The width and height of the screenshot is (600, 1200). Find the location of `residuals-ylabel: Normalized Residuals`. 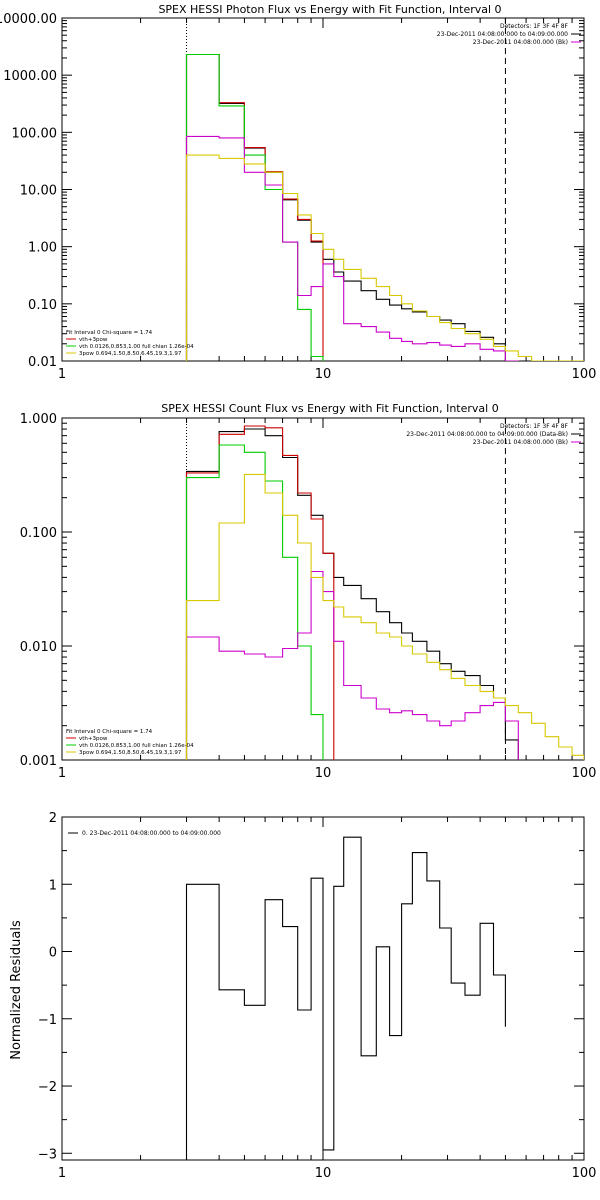

residuals-ylabel: Normalized Residuals is located at coordinates (16, 990).